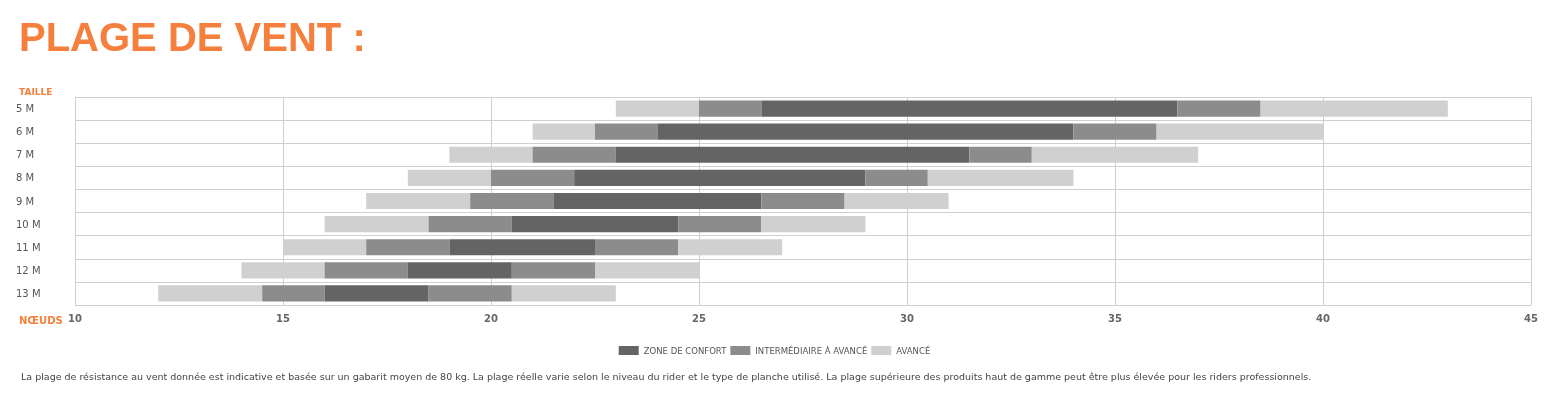  What do you see at coordinates (25, 132) in the screenshot?
I see `y-tick-label: 6 M` at bounding box center [25, 132].